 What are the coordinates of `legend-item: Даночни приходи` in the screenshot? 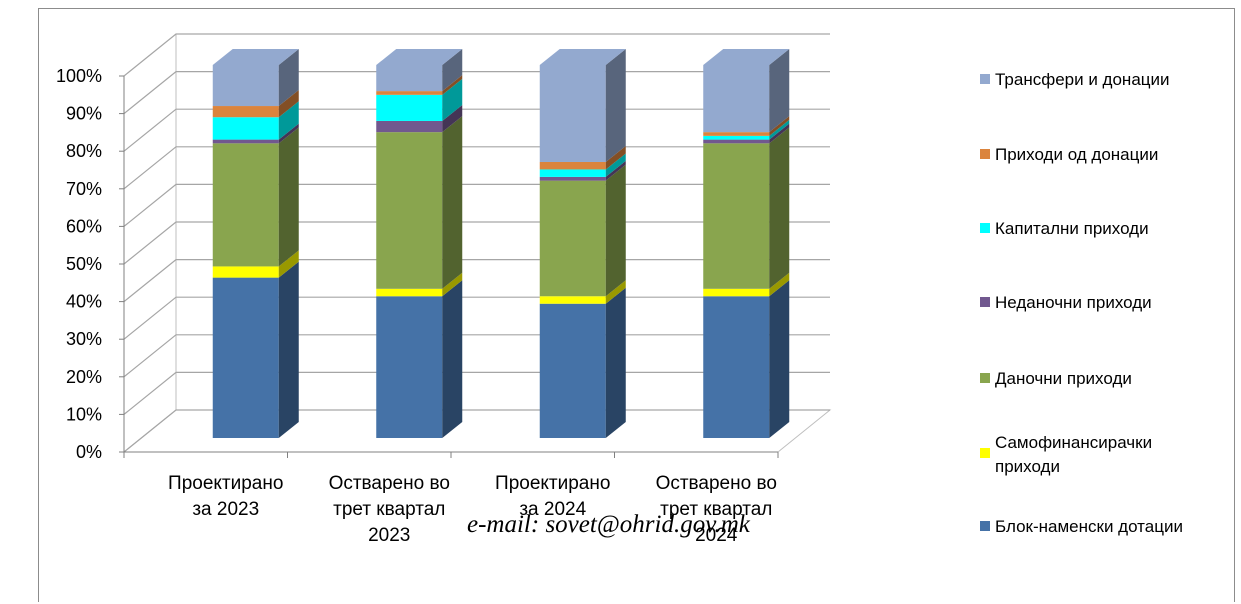 It's located at (1056, 378).